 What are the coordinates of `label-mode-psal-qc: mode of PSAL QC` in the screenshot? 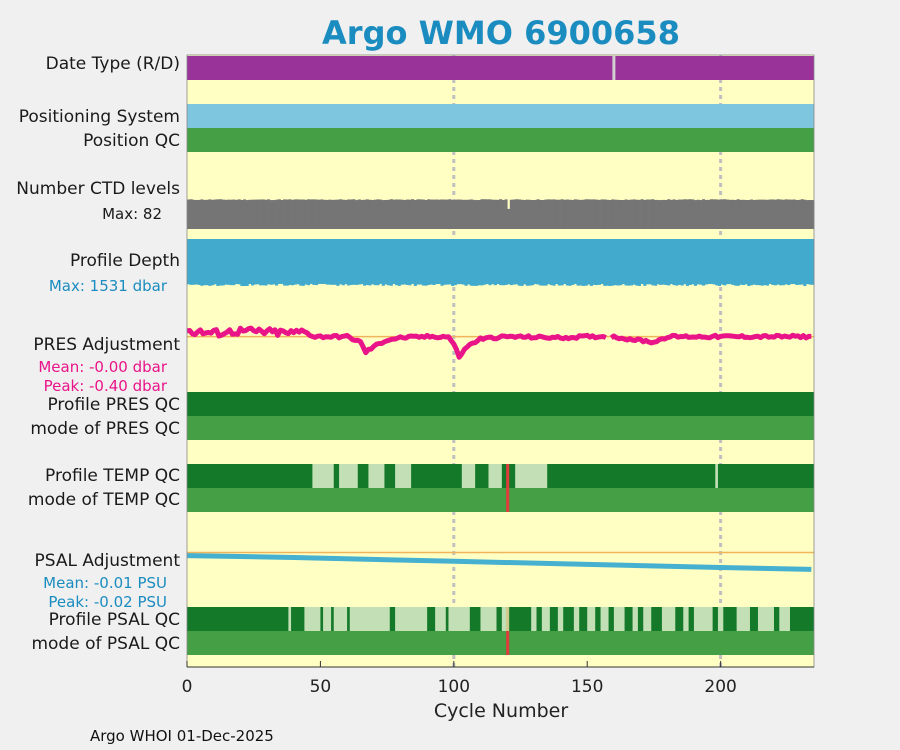 It's located at (105, 644).